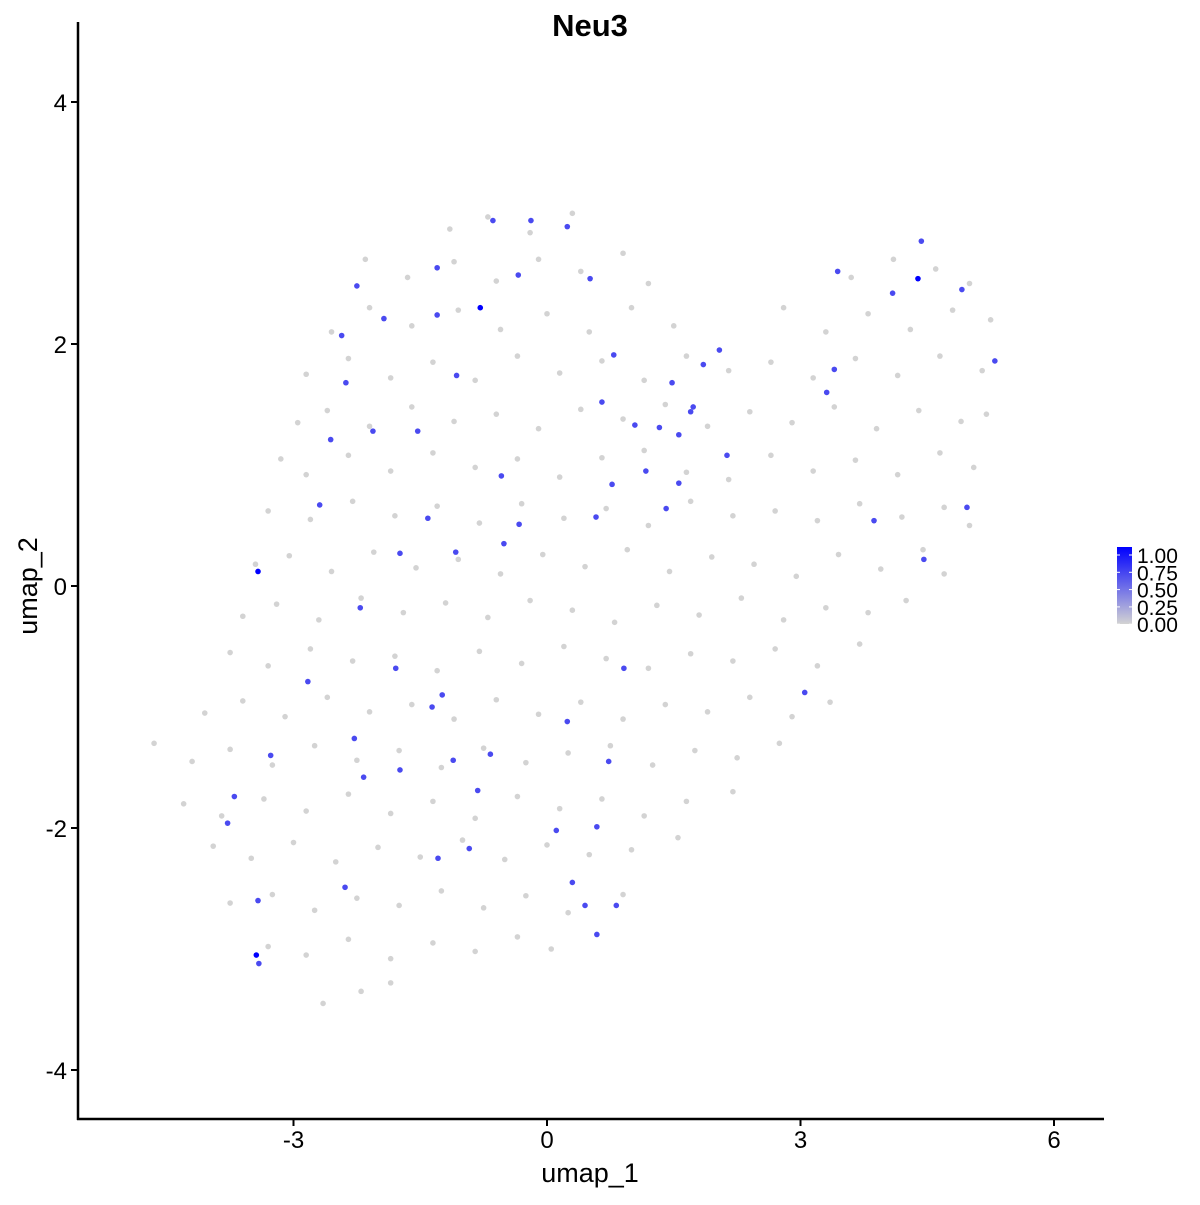 The image size is (1200, 1205). I want to click on colorbar-label: 0.75, so click(1157, 573).